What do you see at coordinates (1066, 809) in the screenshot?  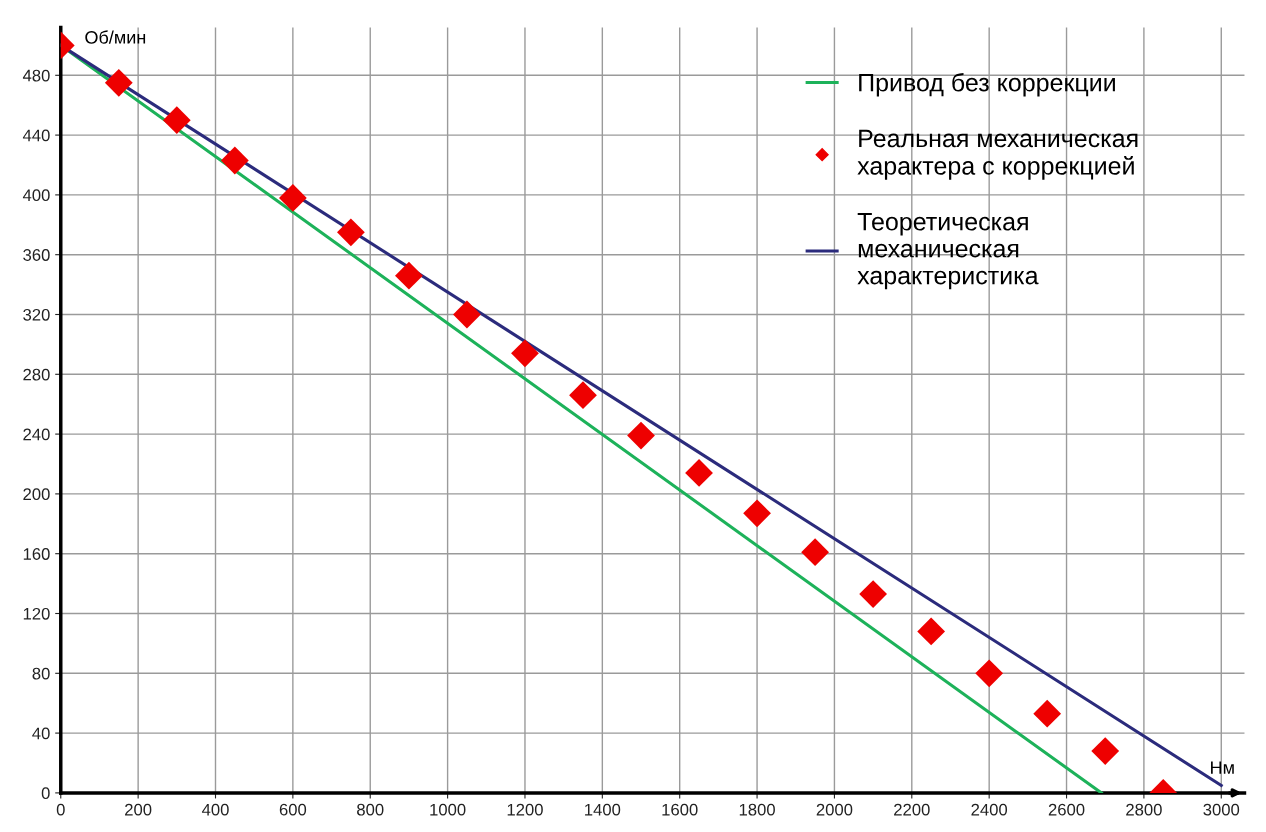 I see `x-tick-label: 2600` at bounding box center [1066, 809].